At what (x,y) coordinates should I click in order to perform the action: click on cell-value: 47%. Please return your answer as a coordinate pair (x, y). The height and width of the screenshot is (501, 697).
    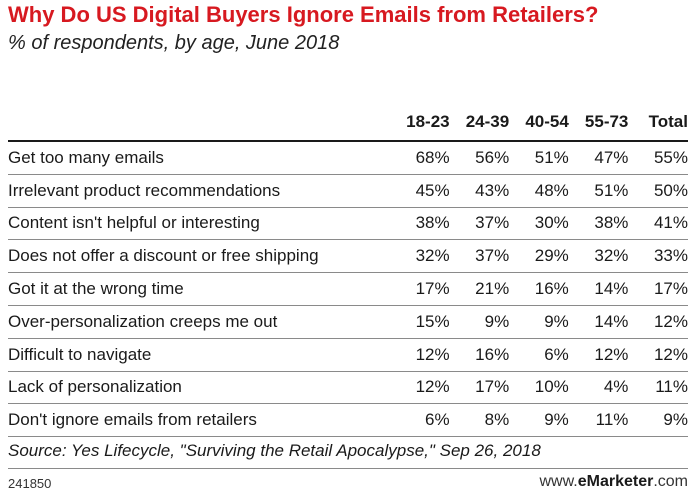
    Looking at the image, I should click on (598, 158).